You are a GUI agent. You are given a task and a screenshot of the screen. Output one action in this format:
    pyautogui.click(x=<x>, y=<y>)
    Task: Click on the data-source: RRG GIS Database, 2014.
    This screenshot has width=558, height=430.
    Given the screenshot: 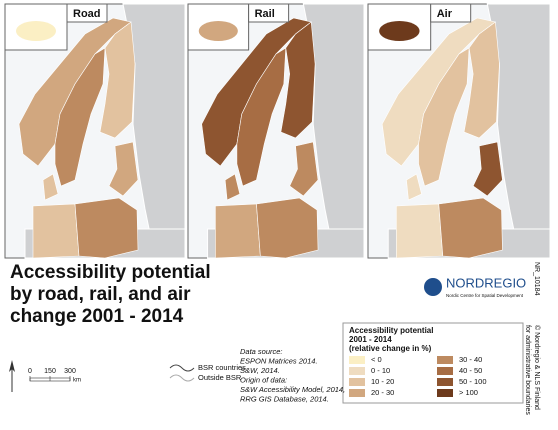 What is the action you would take?
    pyautogui.click(x=284, y=398)
    